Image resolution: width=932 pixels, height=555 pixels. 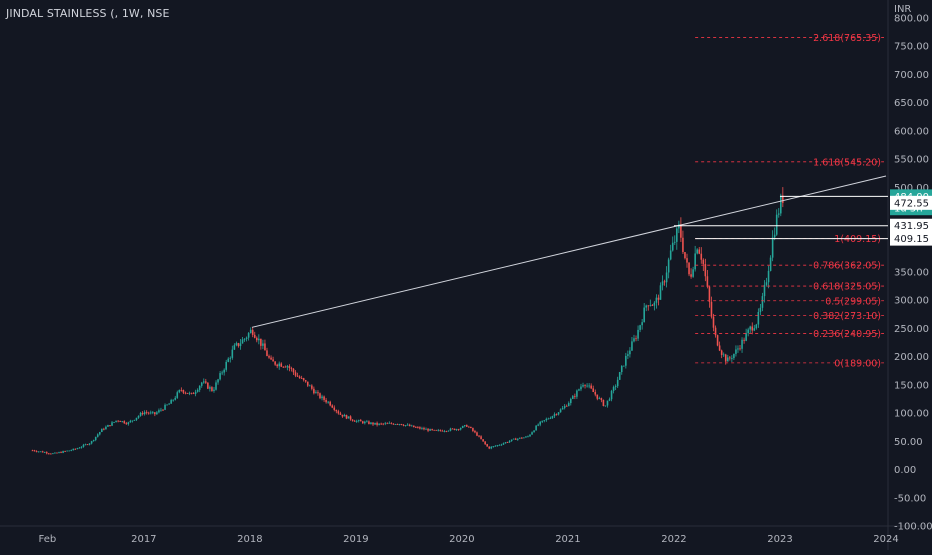 I want to click on y-tick-label: -100.00, so click(x=913, y=527).